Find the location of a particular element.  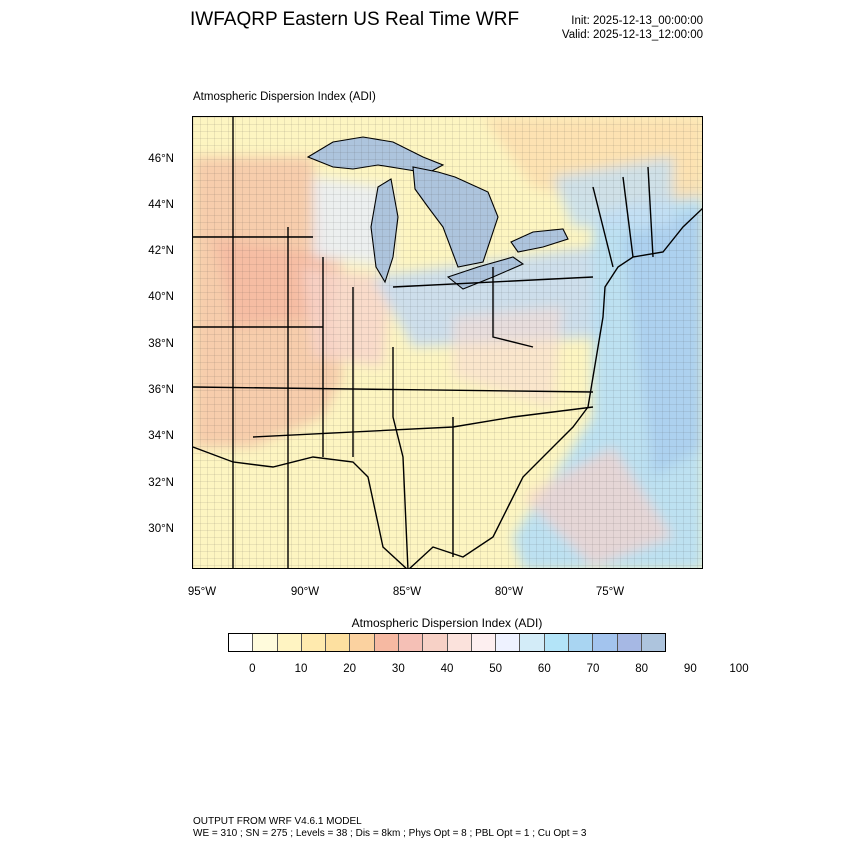

lon-label-90: 90°W is located at coordinates (305, 592).